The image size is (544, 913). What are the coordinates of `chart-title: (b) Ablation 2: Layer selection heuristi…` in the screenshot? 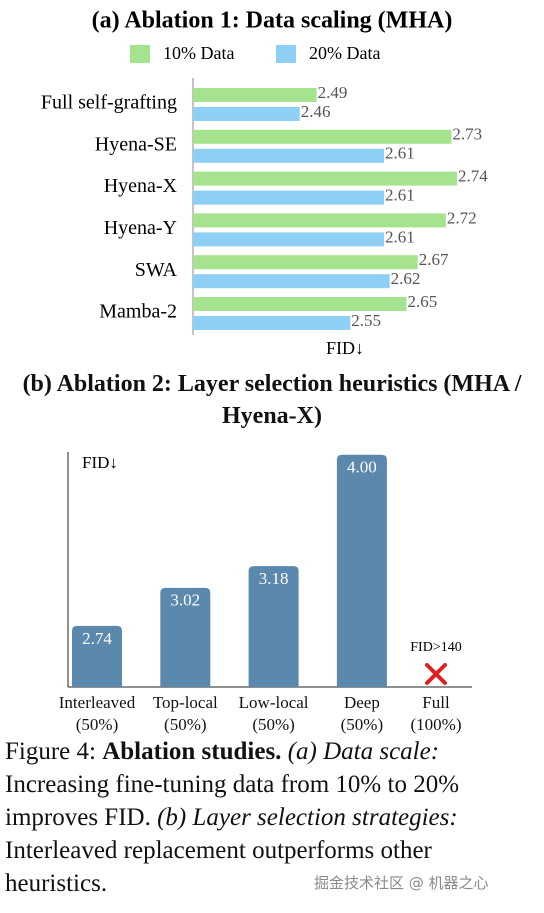 It's located at (272, 400).